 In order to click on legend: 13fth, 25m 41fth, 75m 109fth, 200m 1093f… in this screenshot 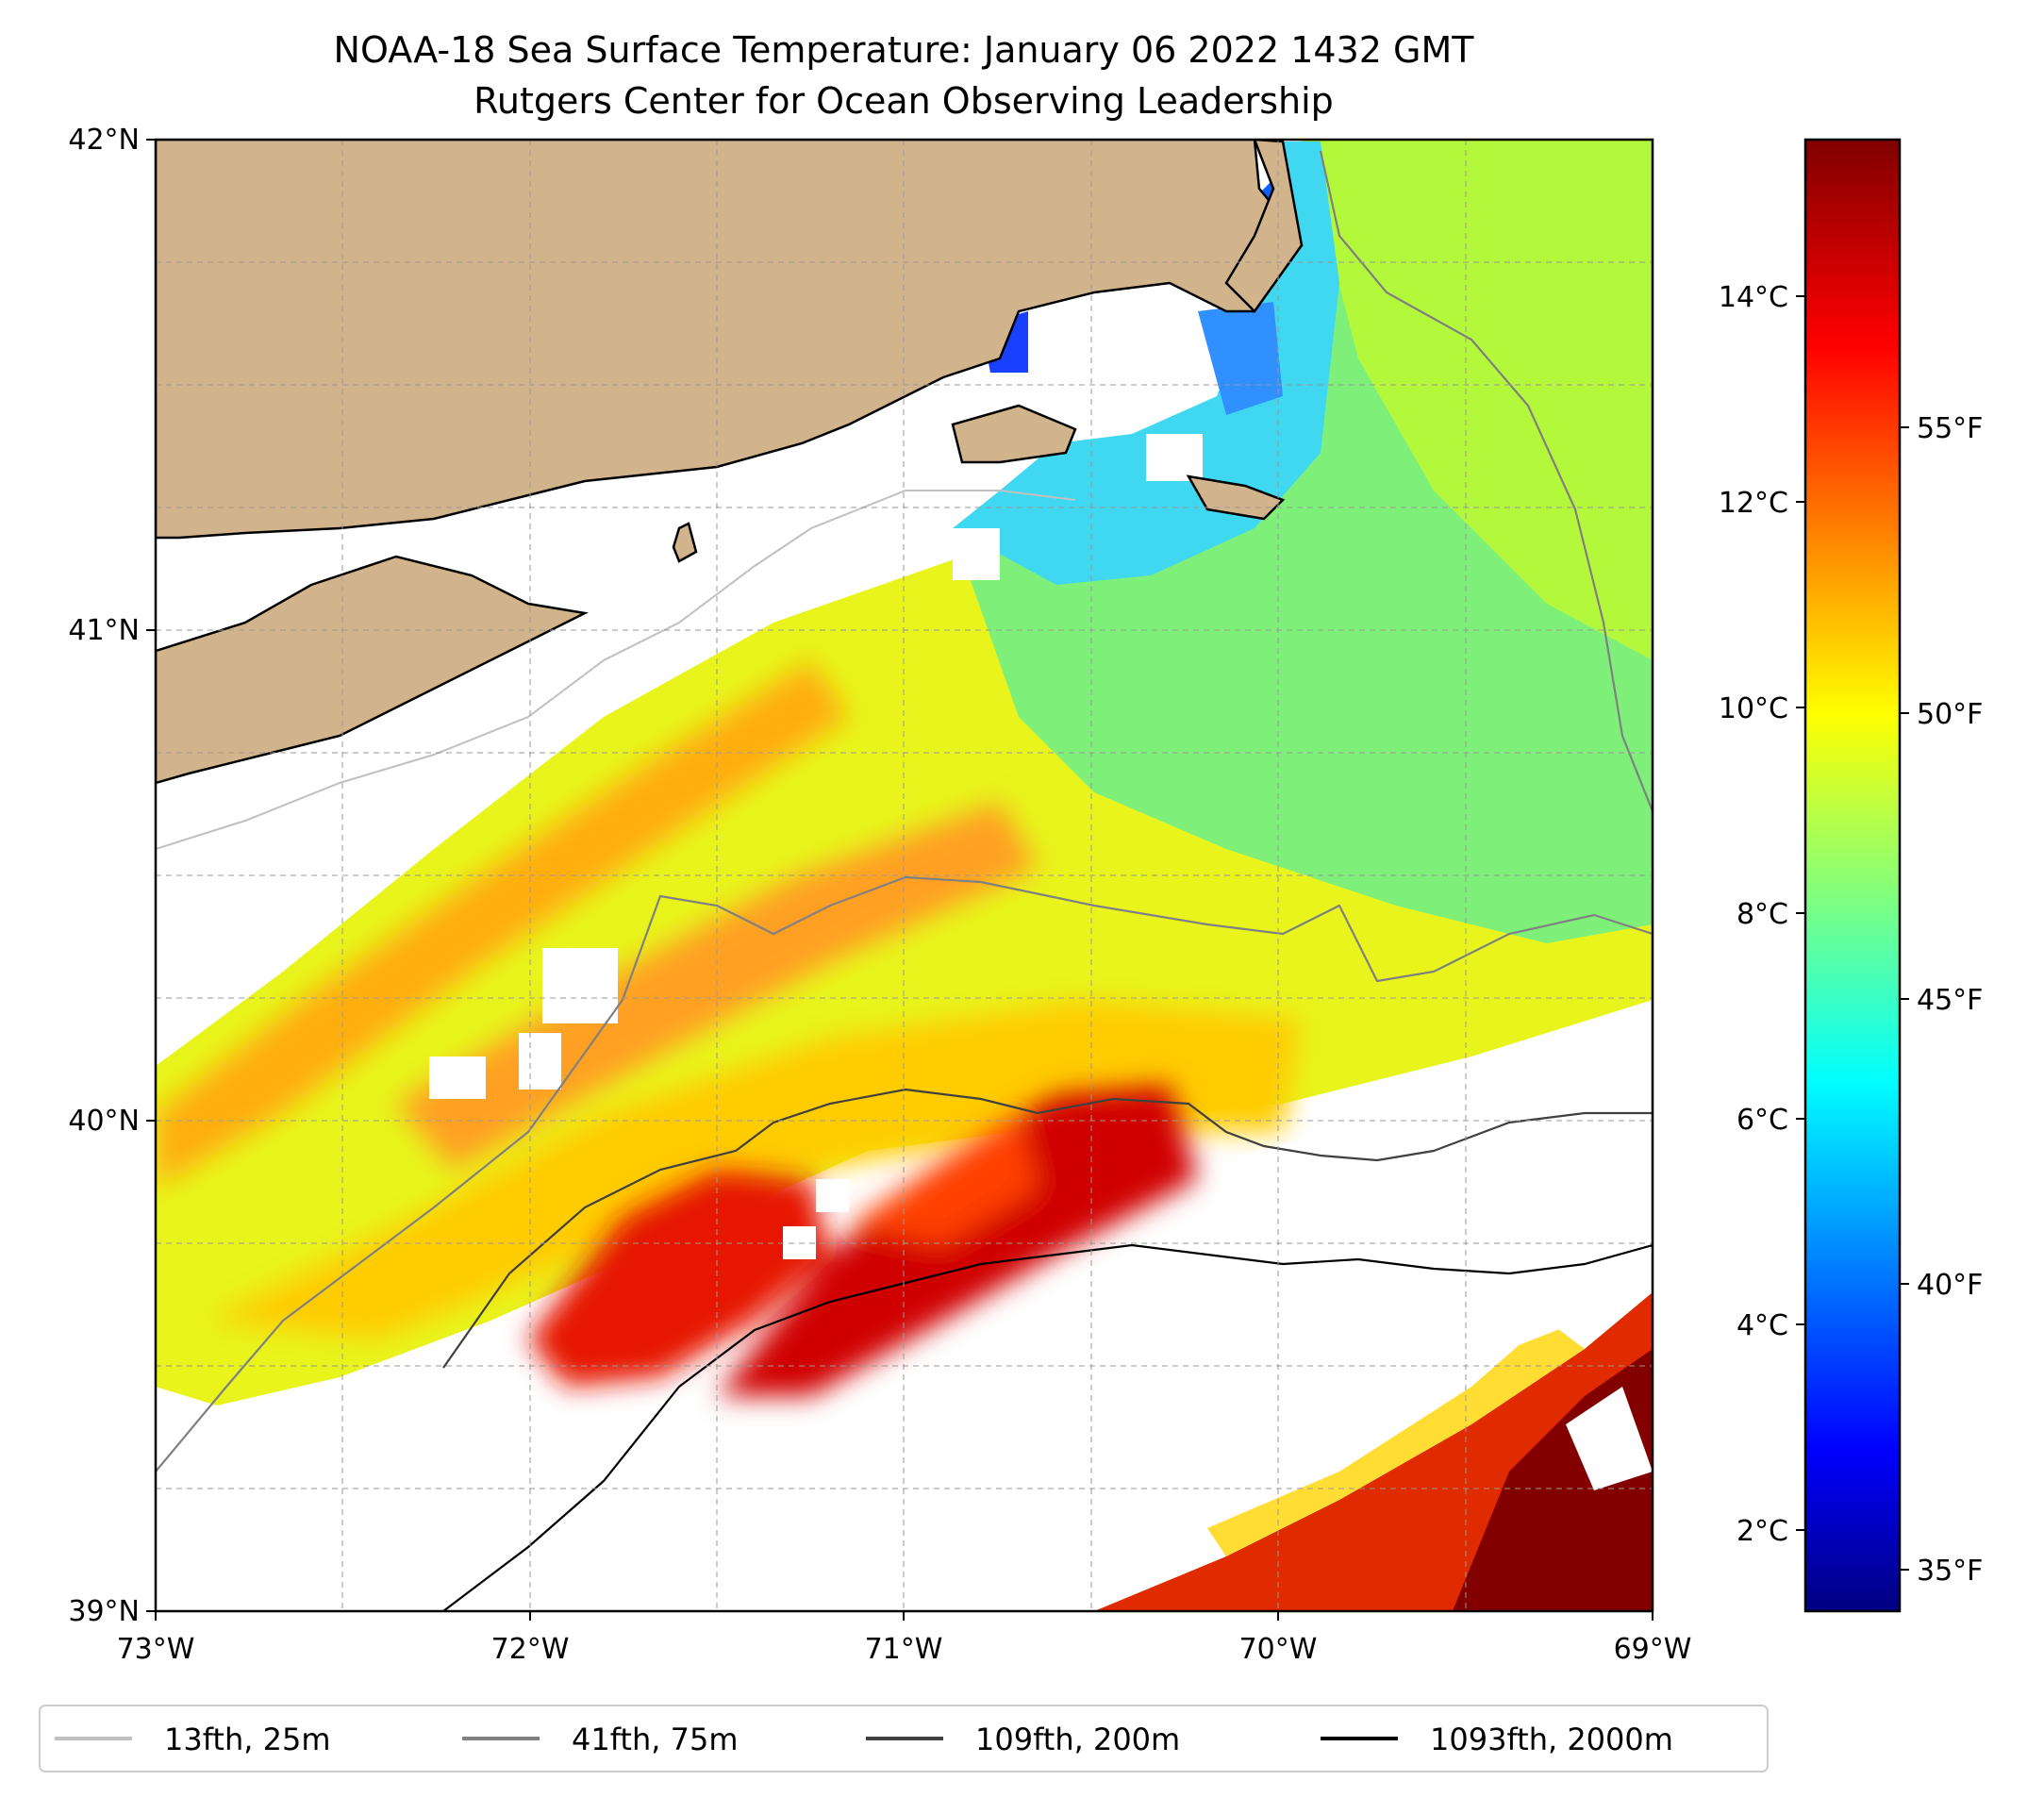, I will do `click(904, 1738)`.